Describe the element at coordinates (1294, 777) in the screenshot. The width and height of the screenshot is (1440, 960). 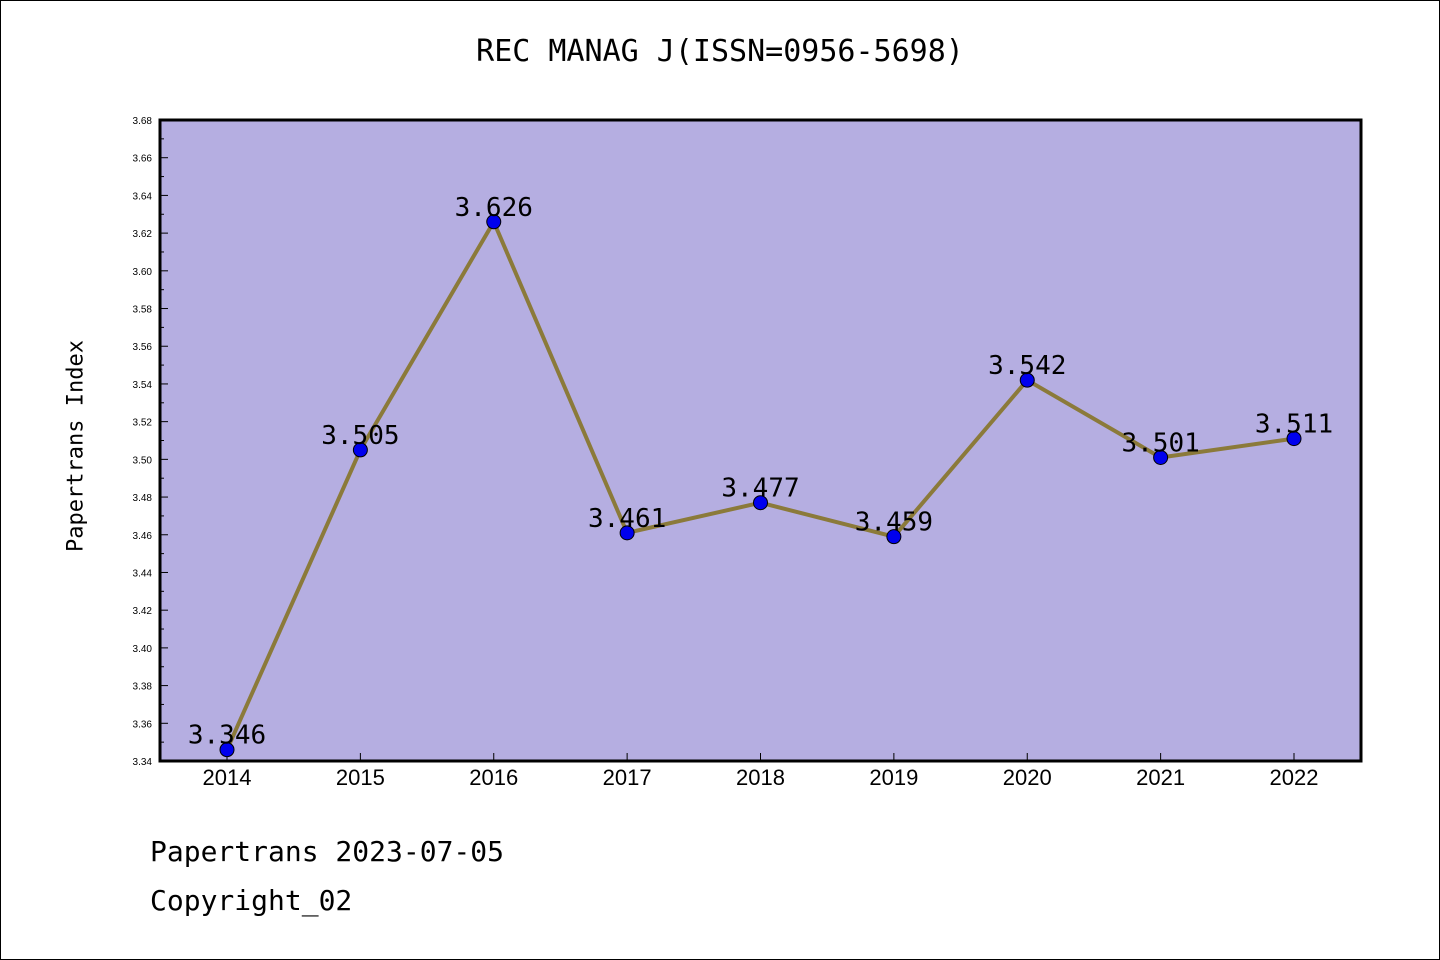
I see `x-tick-label: 2022` at that location.